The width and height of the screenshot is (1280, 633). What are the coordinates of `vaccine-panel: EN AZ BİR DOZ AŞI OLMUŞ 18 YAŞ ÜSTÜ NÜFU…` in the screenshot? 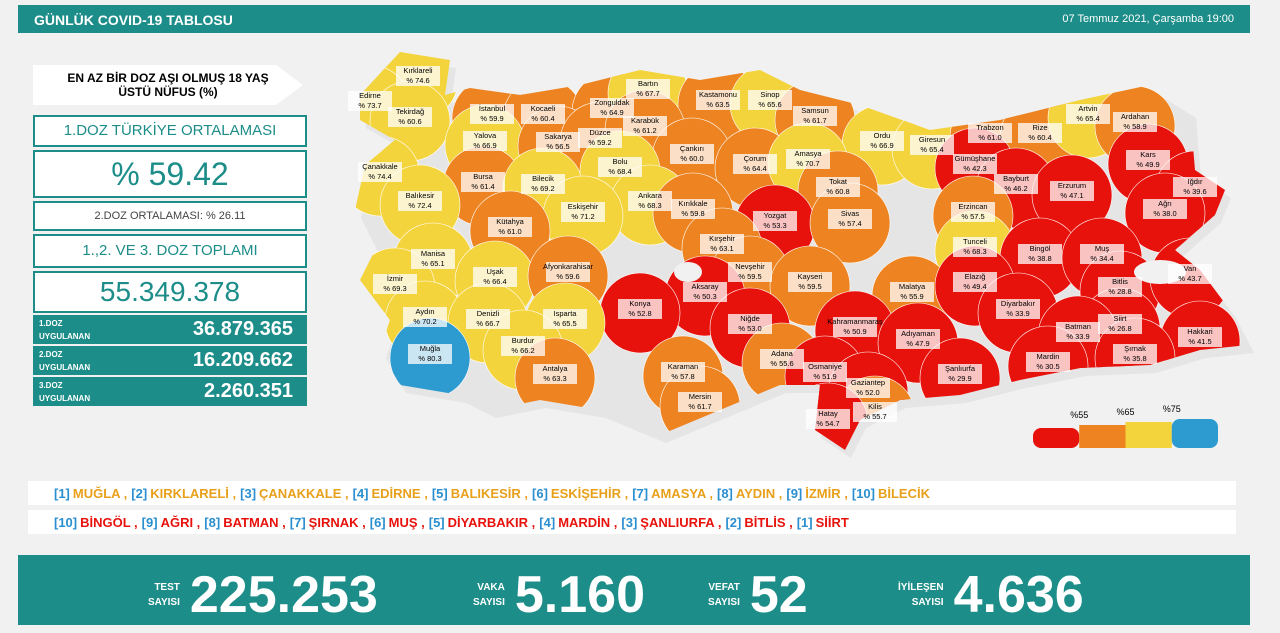 It's located at (170, 235).